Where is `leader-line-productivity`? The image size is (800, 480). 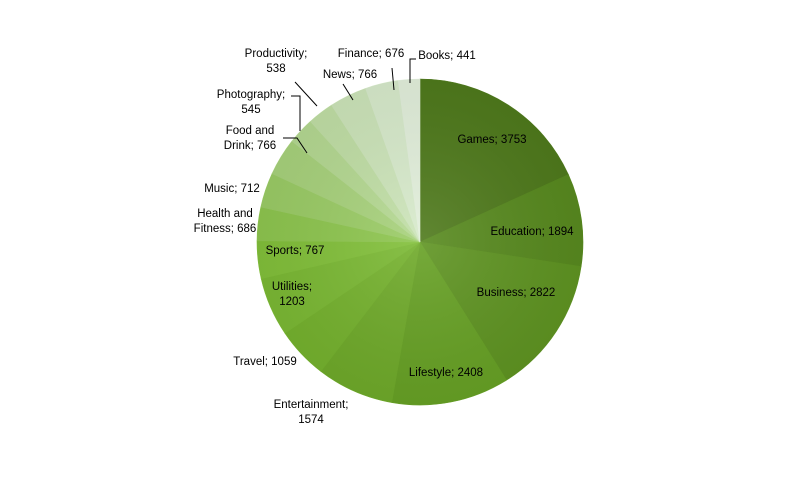
leader-line-productivity is located at coordinates (306, 94).